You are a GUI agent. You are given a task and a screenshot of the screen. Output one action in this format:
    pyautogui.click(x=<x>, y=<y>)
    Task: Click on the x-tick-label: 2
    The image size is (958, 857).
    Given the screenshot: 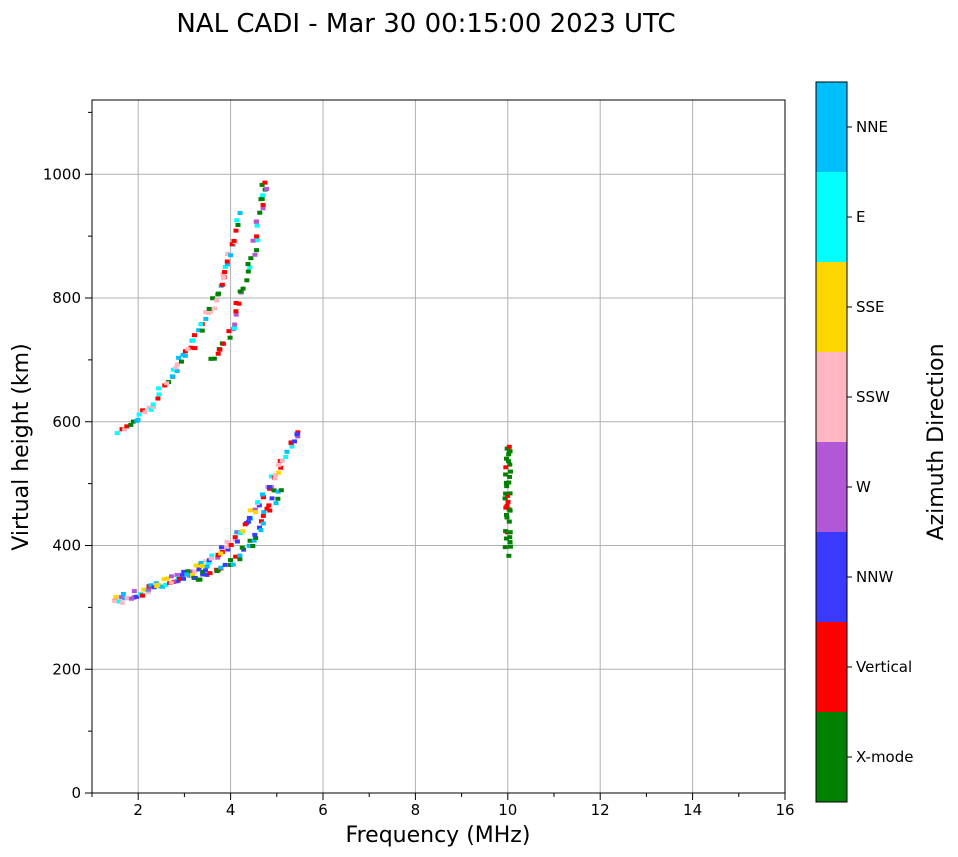 What is the action you would take?
    pyautogui.click(x=138, y=810)
    